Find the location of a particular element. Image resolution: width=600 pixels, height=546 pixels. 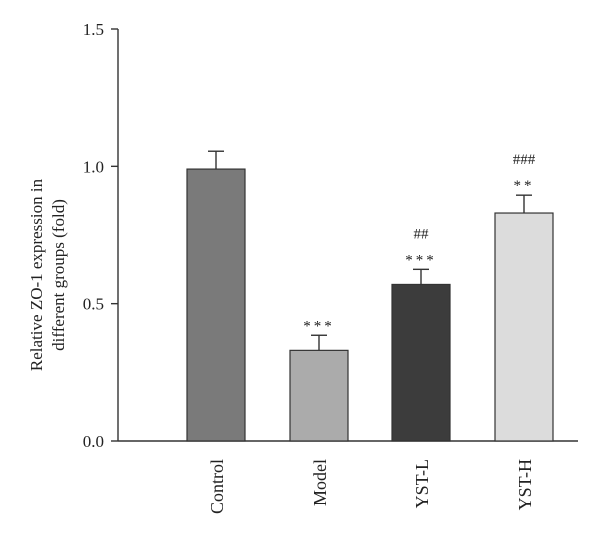

y-axis-title-line-2: different groups (fold) is located at coordinates (58, 275).